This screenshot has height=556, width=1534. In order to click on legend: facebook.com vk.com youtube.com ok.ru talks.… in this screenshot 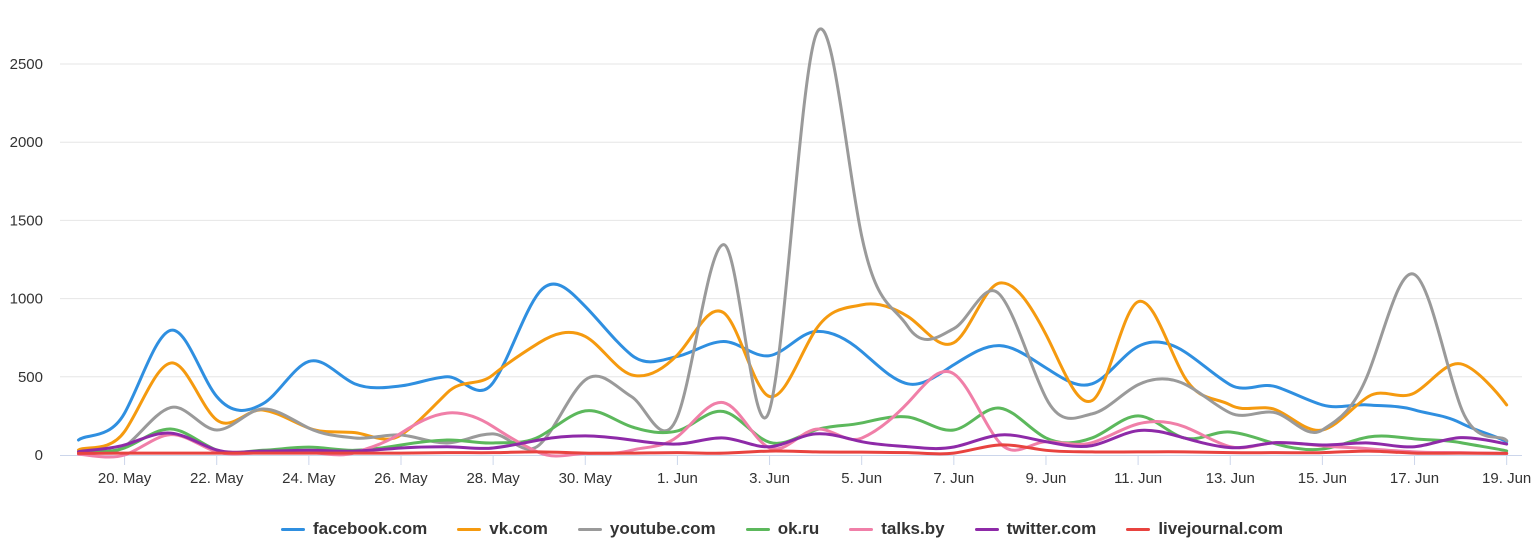, I will do `click(767, 529)`.